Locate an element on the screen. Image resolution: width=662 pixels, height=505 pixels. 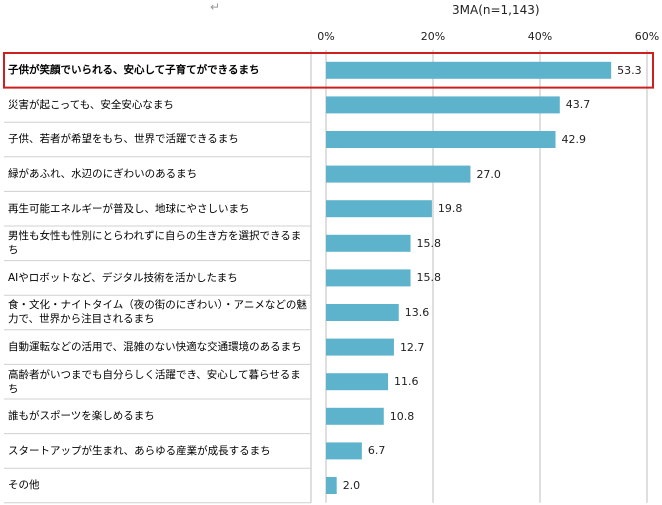
return-arrow-icon: ↵ is located at coordinates (215, 7).